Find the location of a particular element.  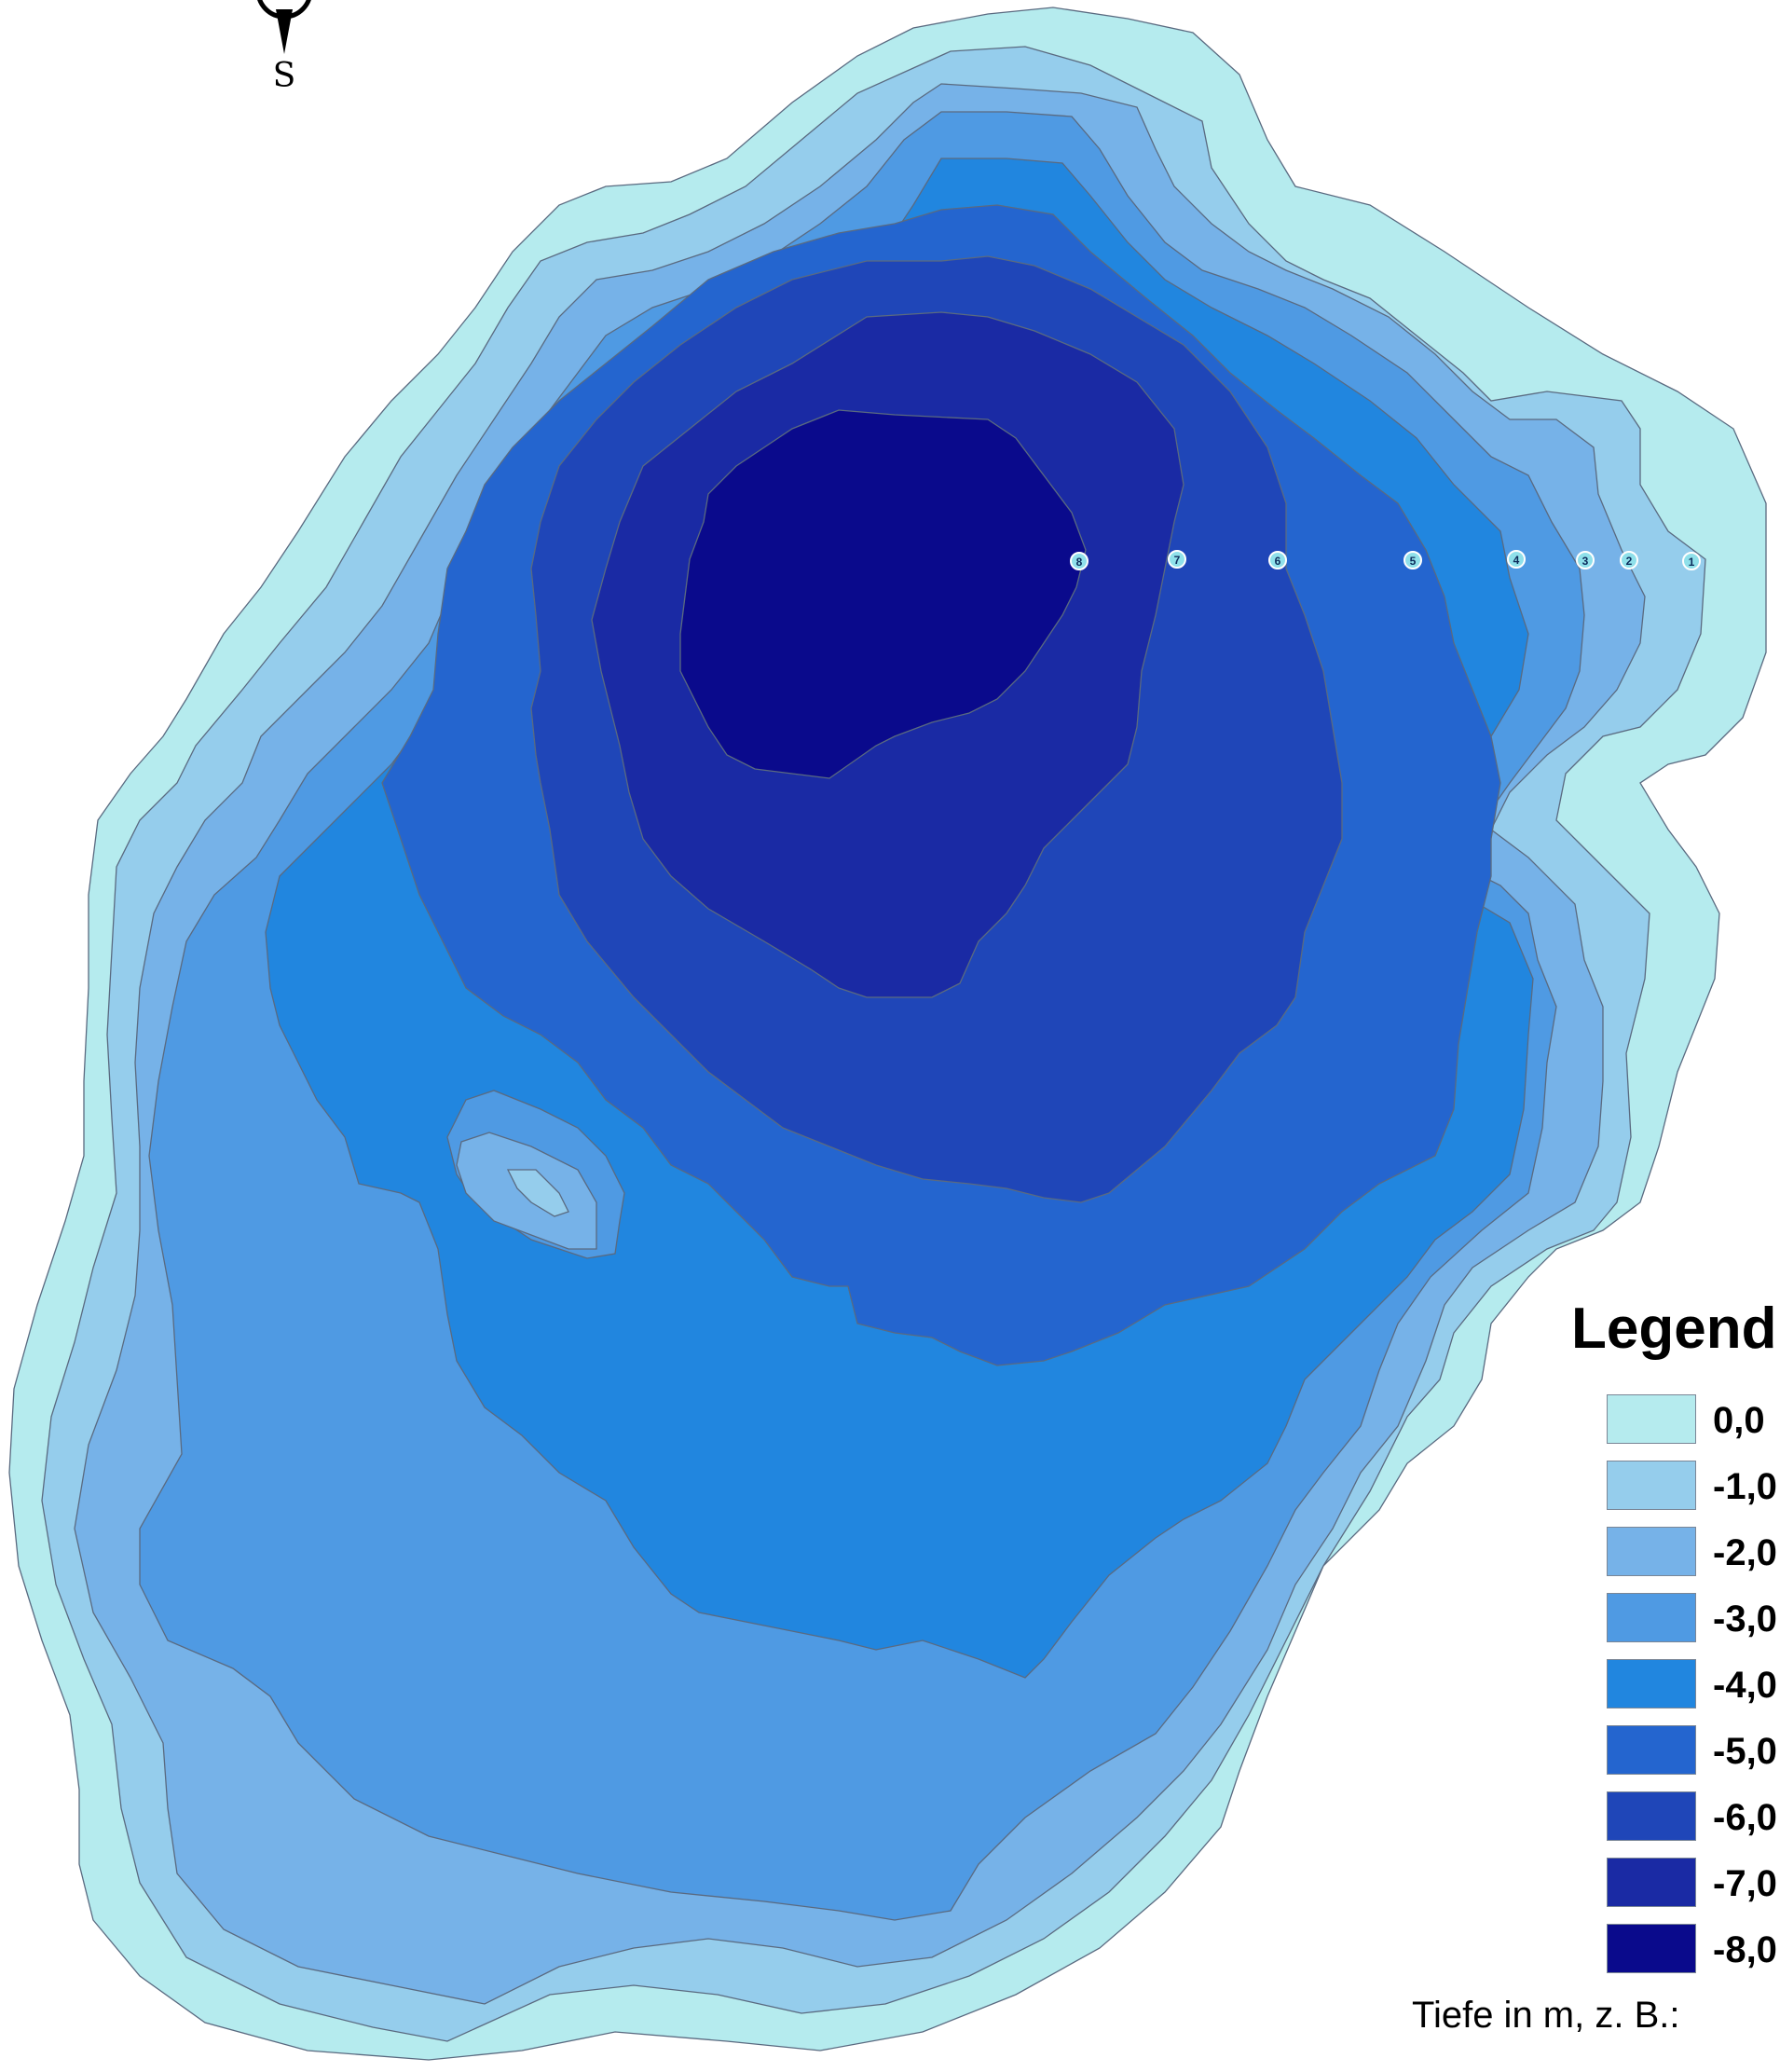

depth-marker-5-label: 5 is located at coordinates (1413, 561).